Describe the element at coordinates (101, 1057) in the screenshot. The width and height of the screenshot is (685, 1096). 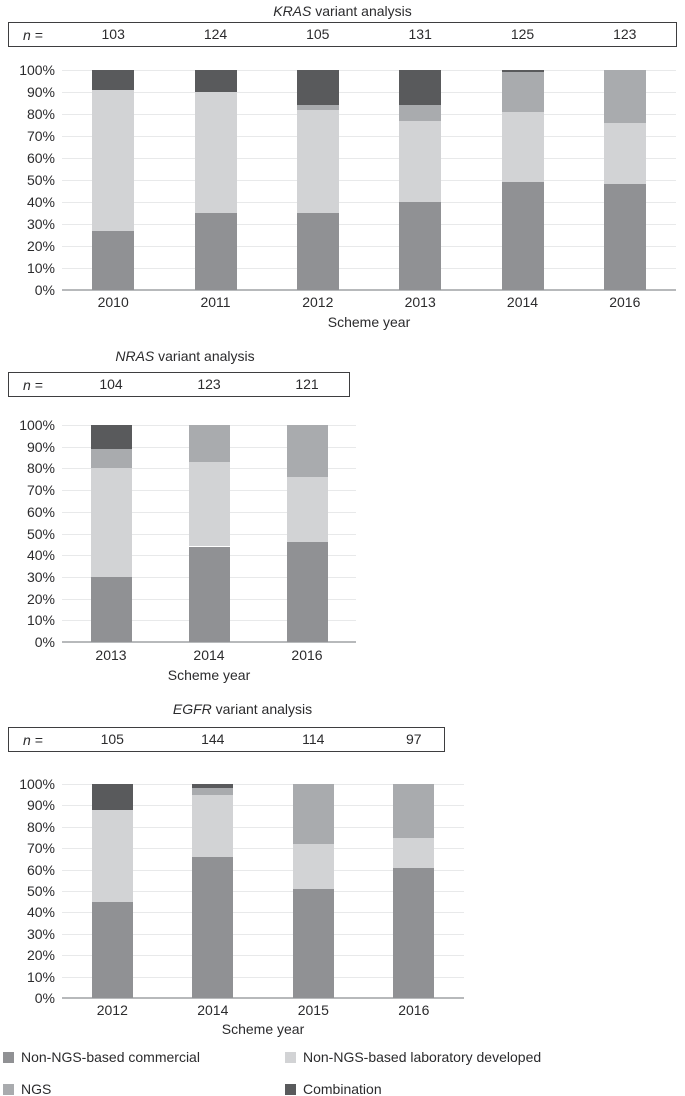
I see `legend-item-commercial: Non-NGS-based commercial` at that location.